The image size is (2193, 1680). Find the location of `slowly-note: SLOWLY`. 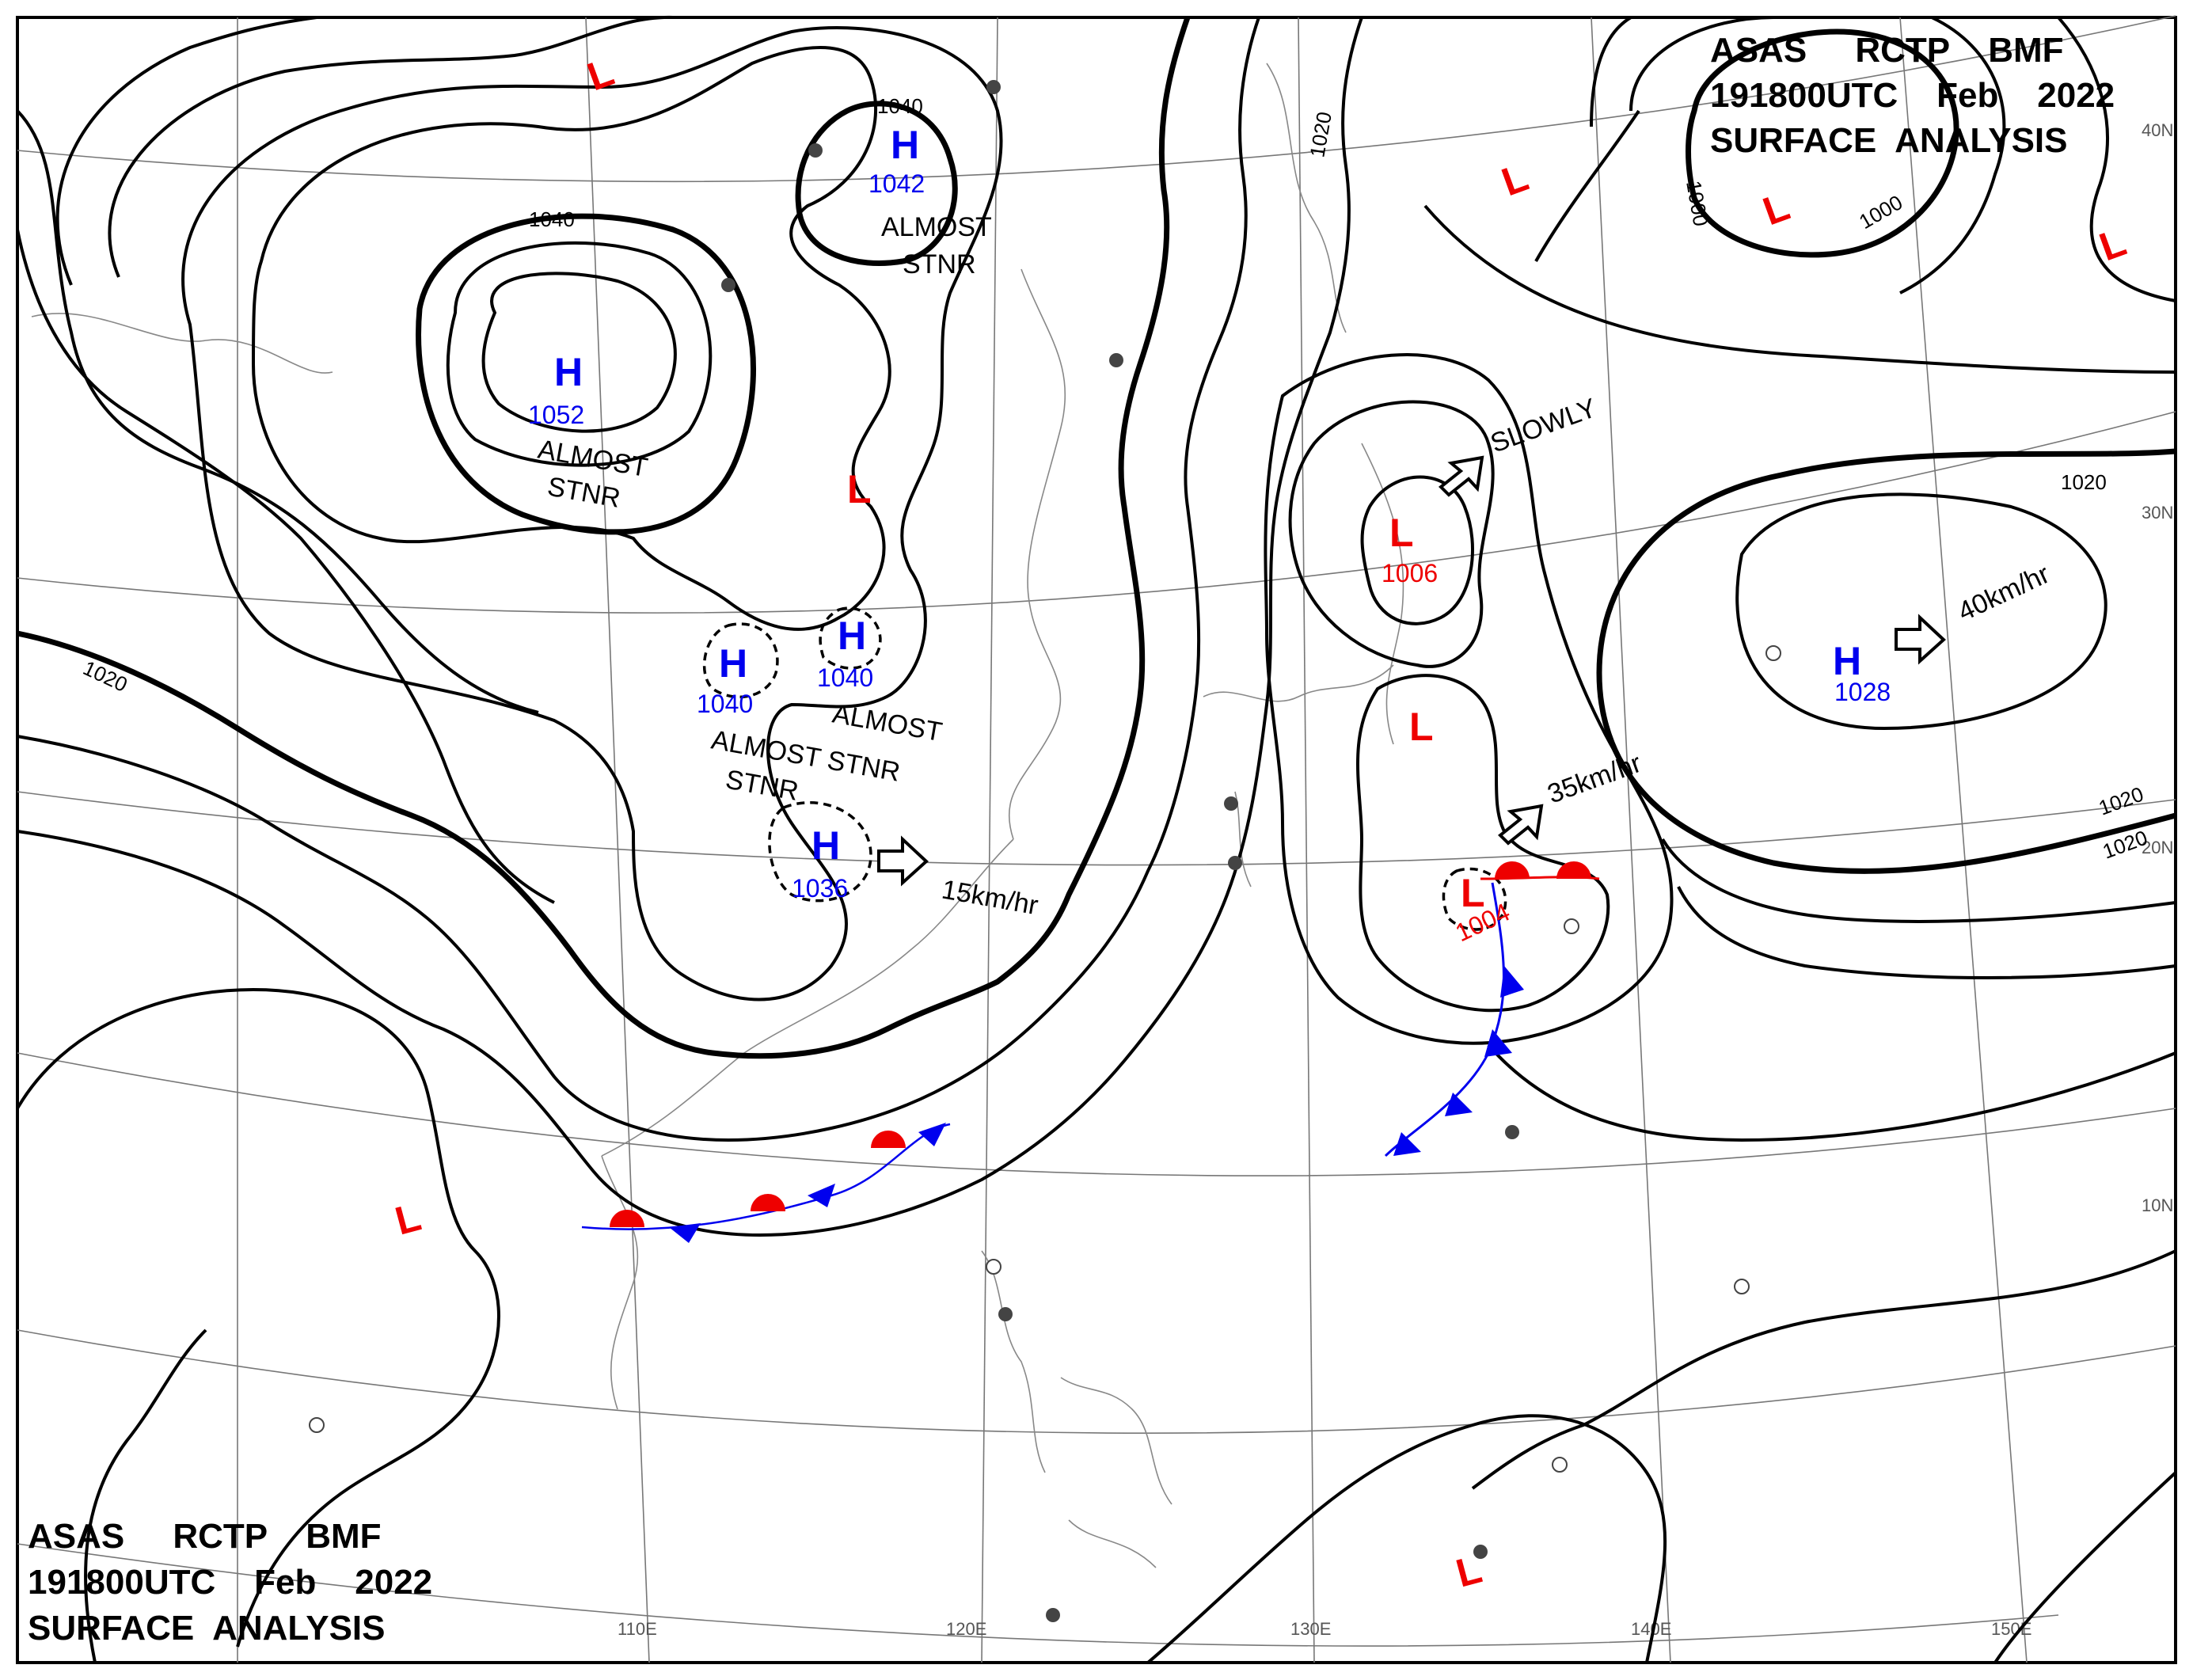

slowly-note: SLOWLY is located at coordinates (1544, 425).